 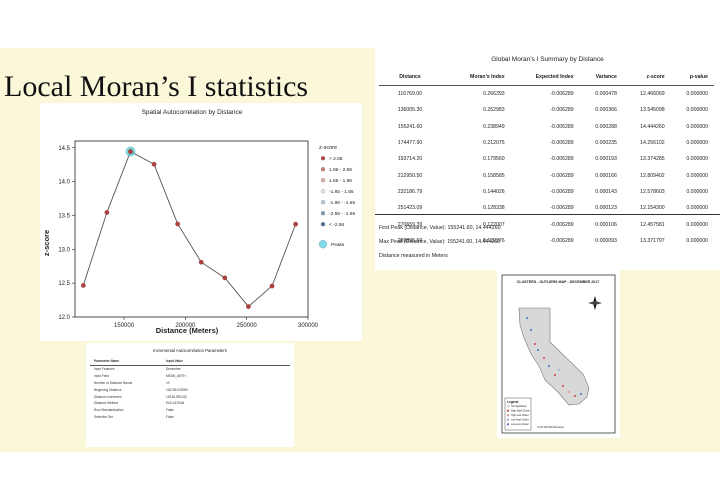 I want to click on map-legend-label: Low-High Outlier, so click(x=520, y=420).